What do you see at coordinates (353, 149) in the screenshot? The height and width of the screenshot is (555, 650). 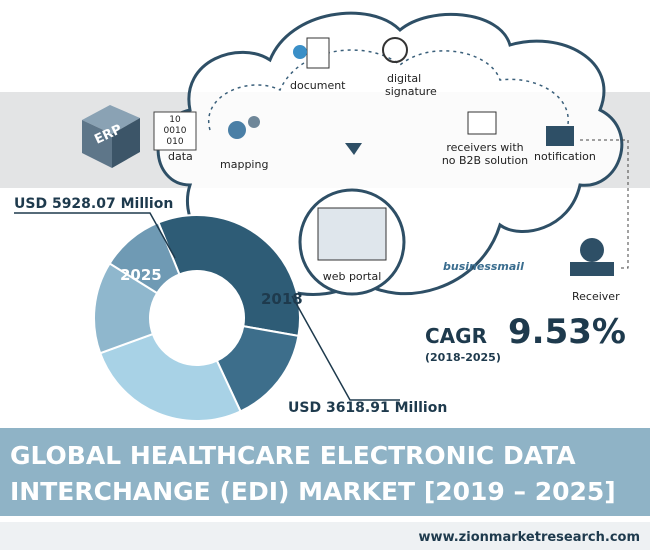 I see `down-icon` at bounding box center [353, 149].